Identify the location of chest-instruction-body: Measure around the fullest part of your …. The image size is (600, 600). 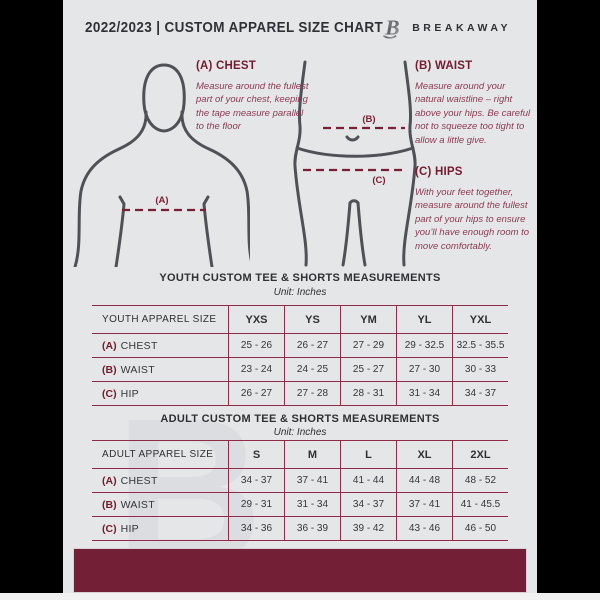
(252, 107).